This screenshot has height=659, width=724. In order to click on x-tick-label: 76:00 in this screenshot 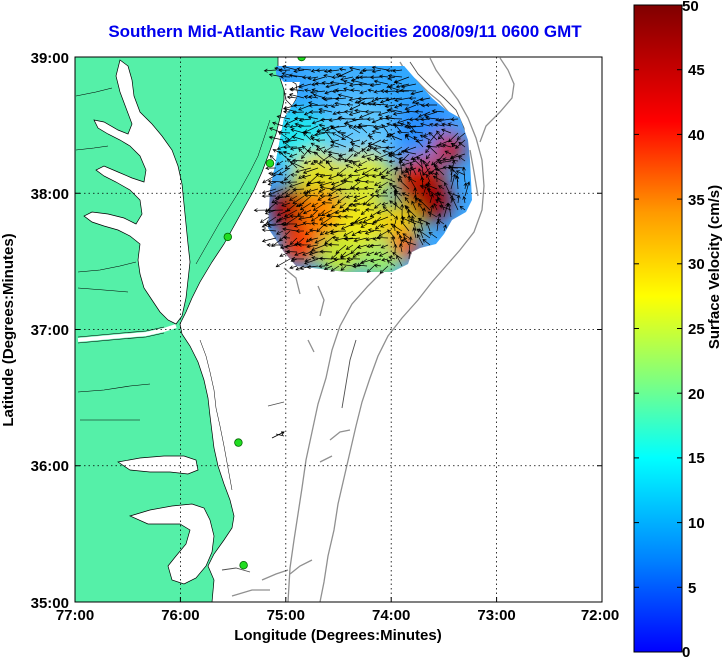, I will do `click(180, 615)`.